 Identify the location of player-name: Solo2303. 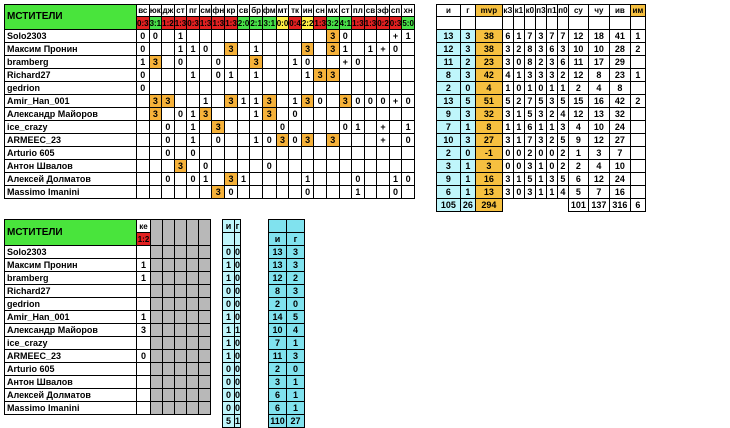
(70, 36).